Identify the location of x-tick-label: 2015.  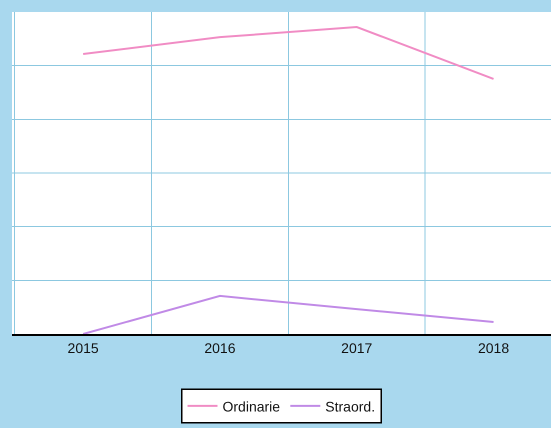
(83, 348).